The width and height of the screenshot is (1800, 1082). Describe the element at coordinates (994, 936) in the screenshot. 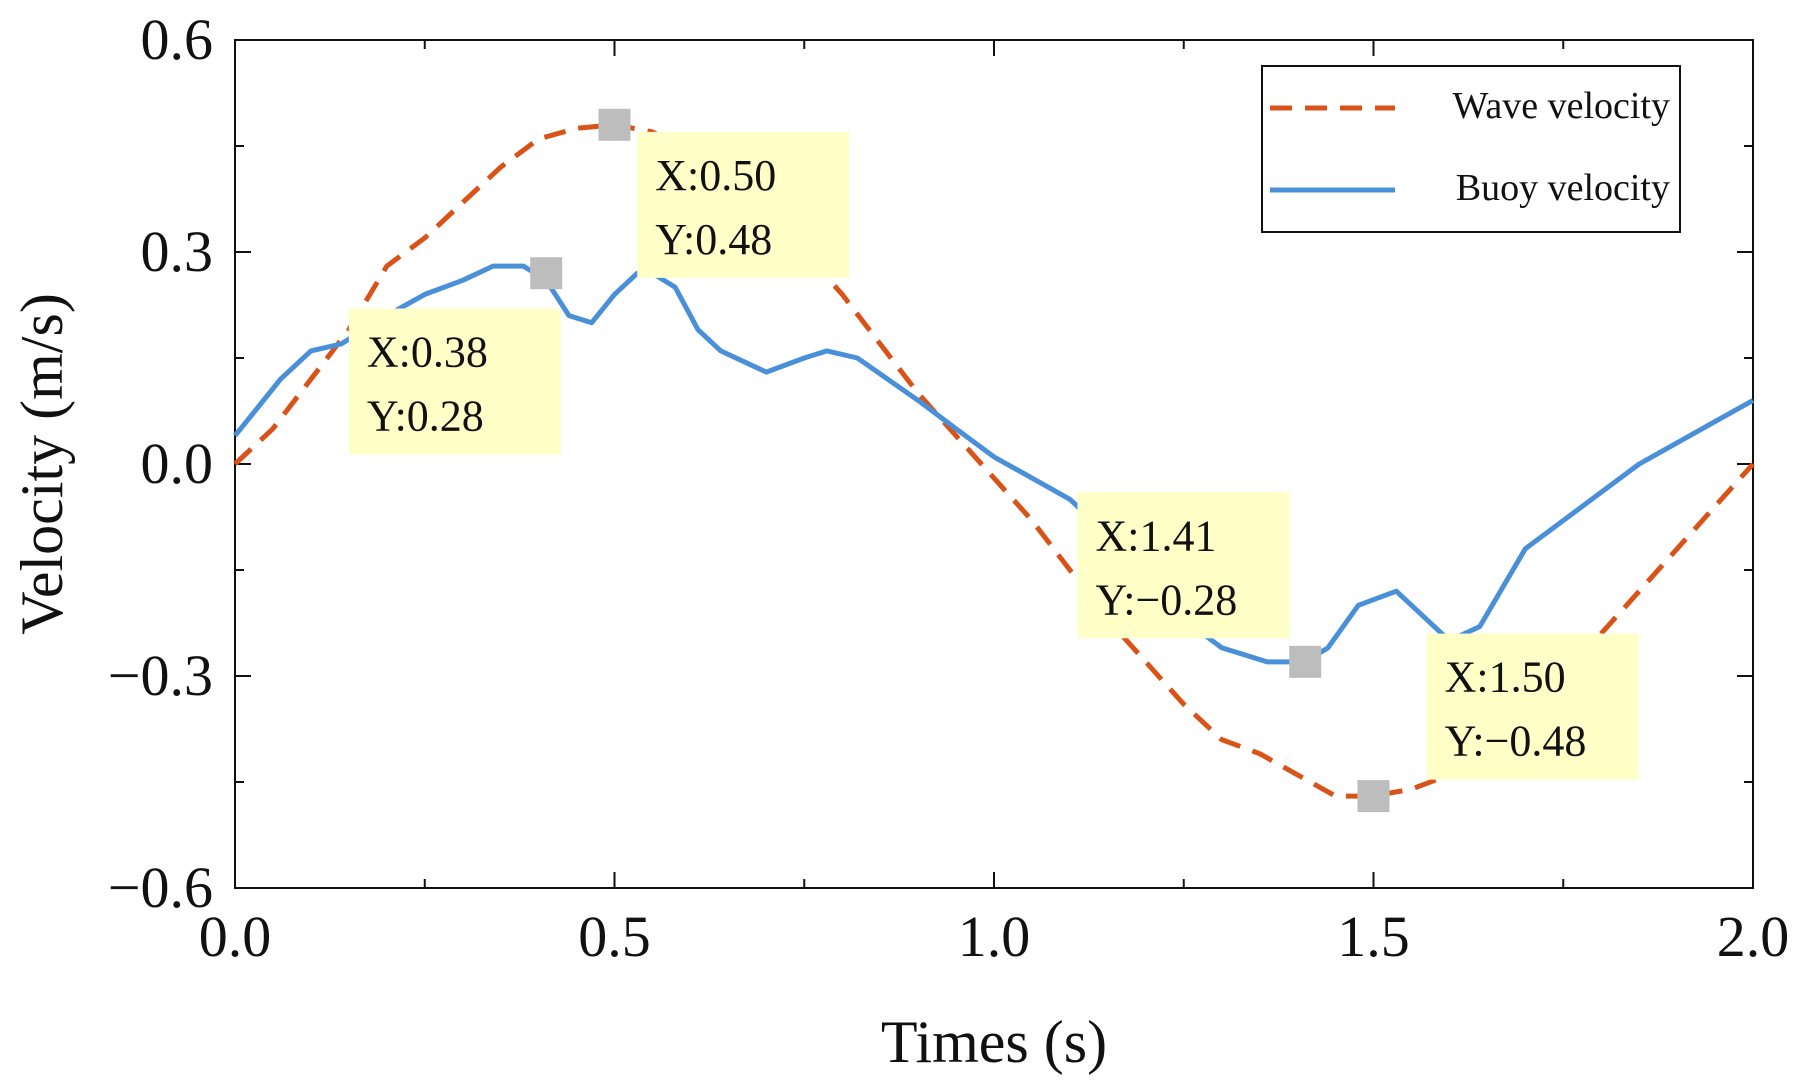

I see `x-tick-label: 1.0` at that location.